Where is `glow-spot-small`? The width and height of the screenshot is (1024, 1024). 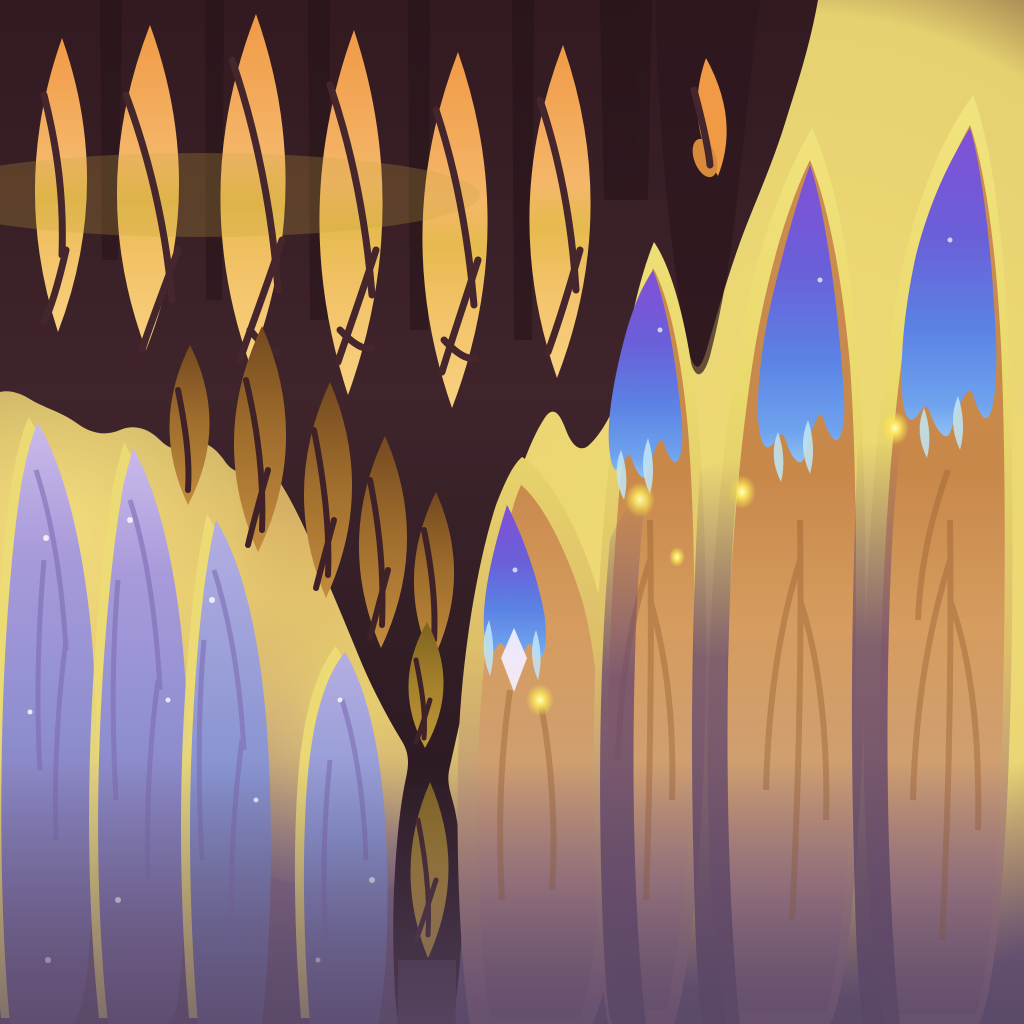 glow-spot-small is located at coordinates (677, 557).